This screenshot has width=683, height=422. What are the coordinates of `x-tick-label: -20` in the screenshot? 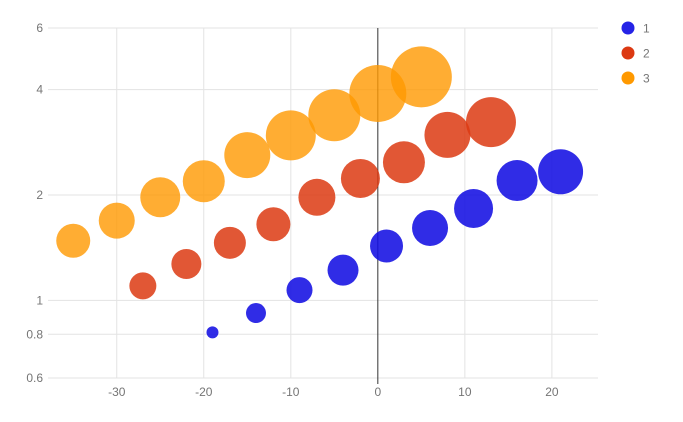 It's located at (204, 392).